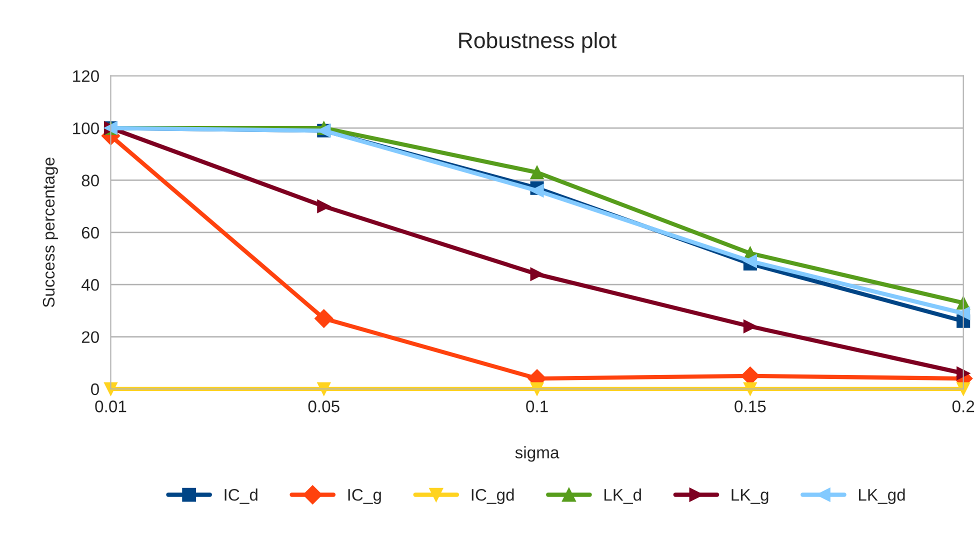 Image resolution: width=980 pixels, height=538 pixels. I want to click on legend-label: IC_d, so click(241, 496).